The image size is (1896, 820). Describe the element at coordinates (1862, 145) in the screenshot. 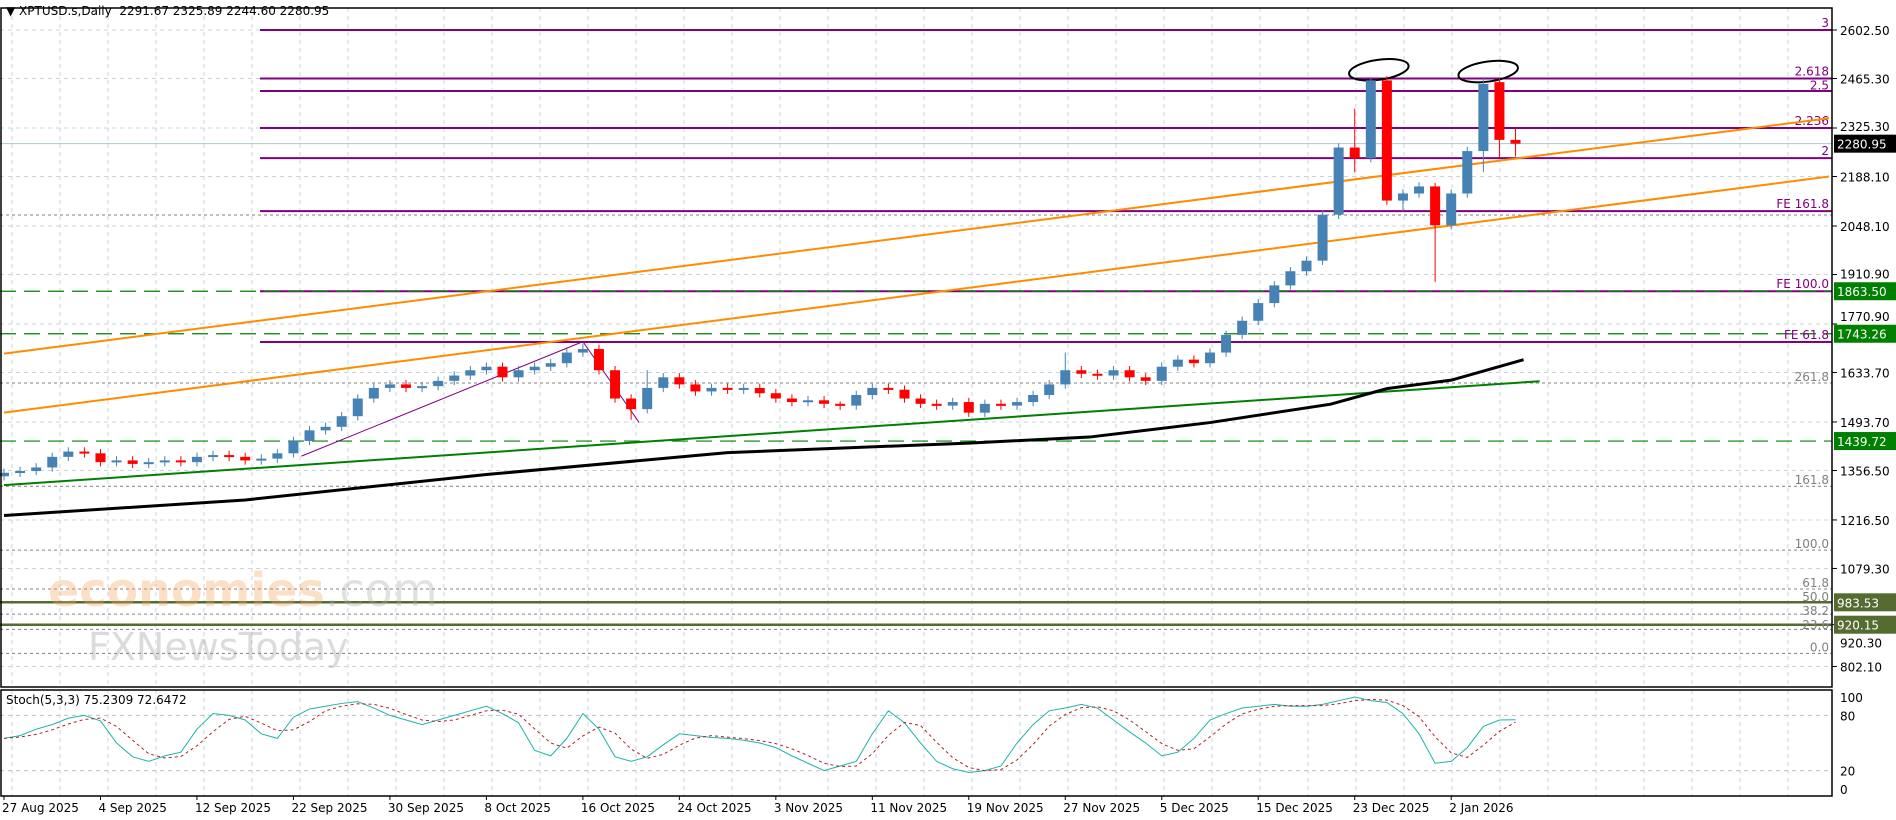

I see `current-price-badge-text: 2280.95` at that location.